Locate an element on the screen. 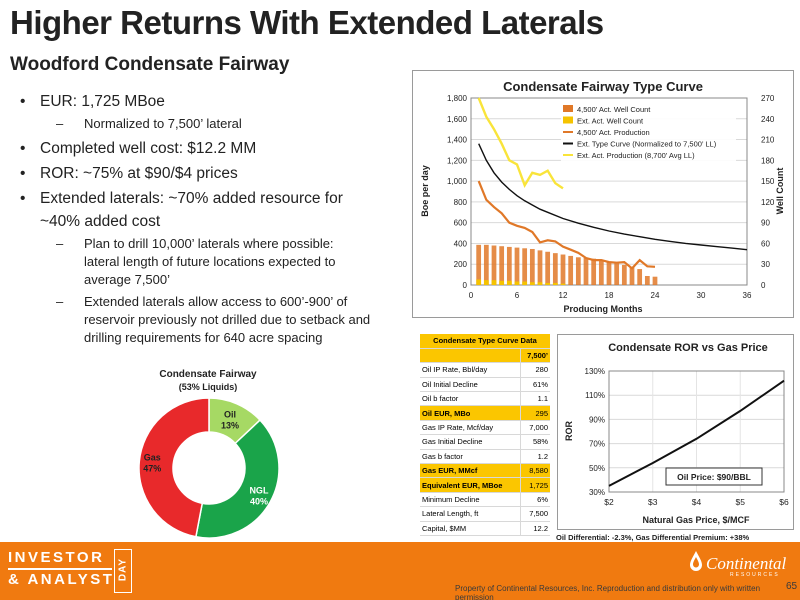 The width and height of the screenshot is (800, 600). footer-bar is located at coordinates (400, 571).